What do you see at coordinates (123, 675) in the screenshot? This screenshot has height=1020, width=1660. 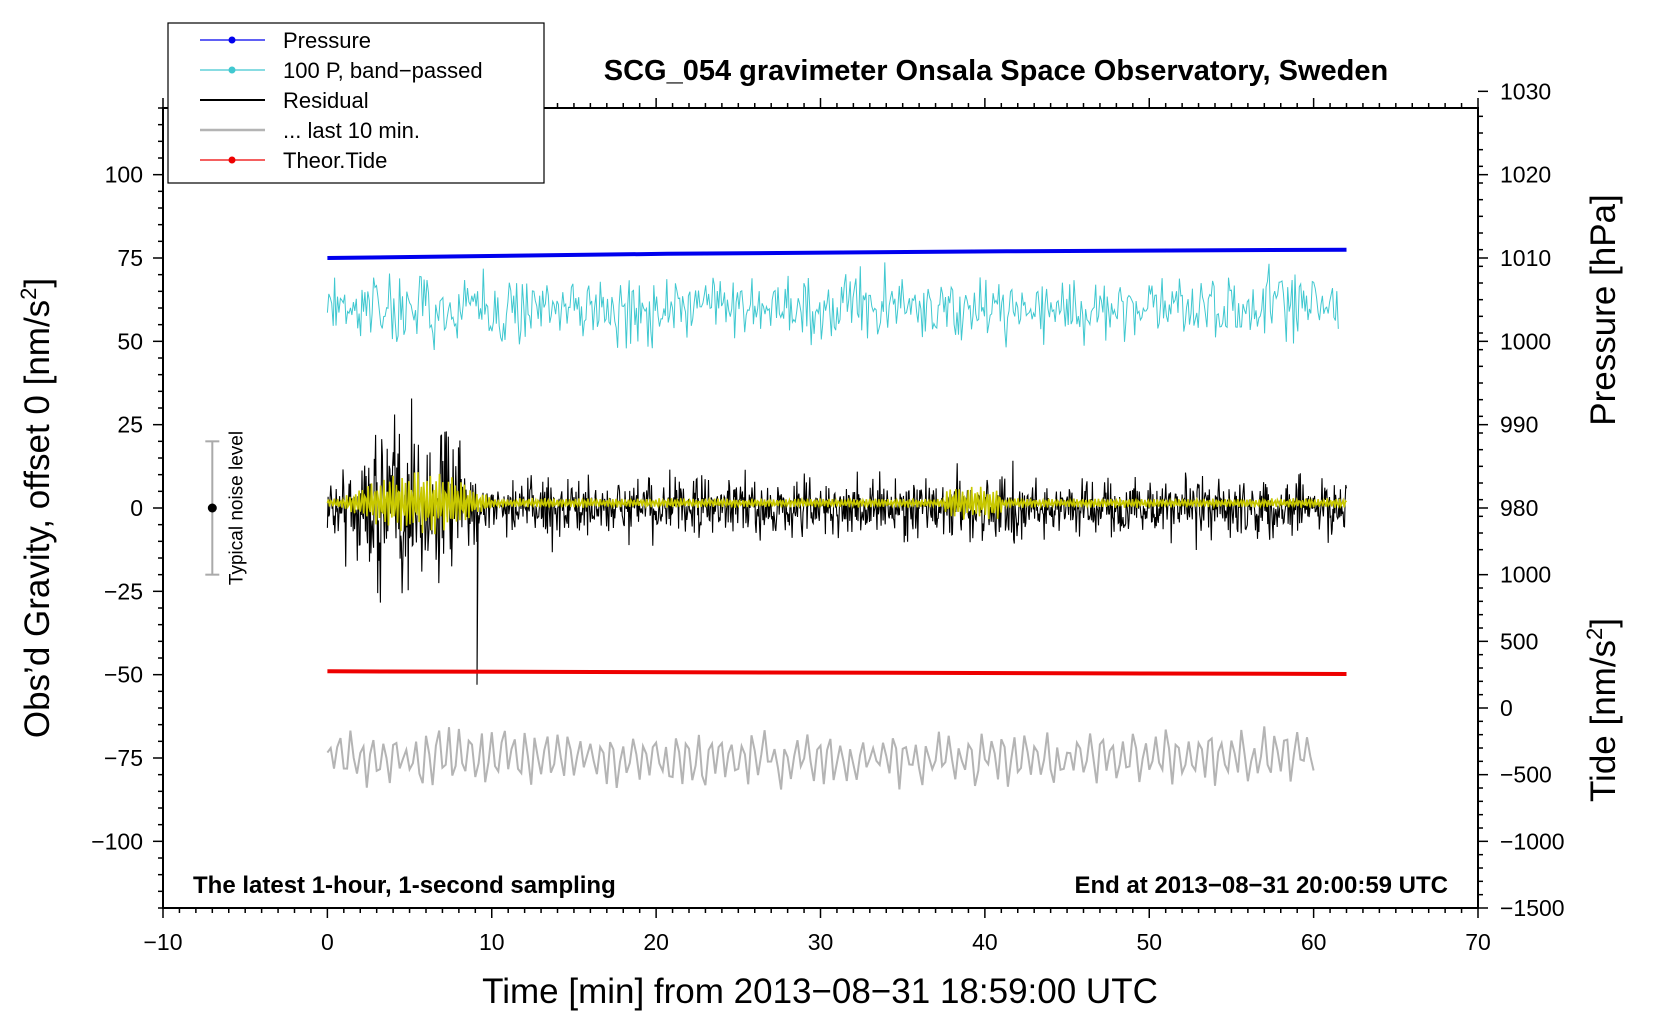 I see `y-tick-label: −50` at bounding box center [123, 675].